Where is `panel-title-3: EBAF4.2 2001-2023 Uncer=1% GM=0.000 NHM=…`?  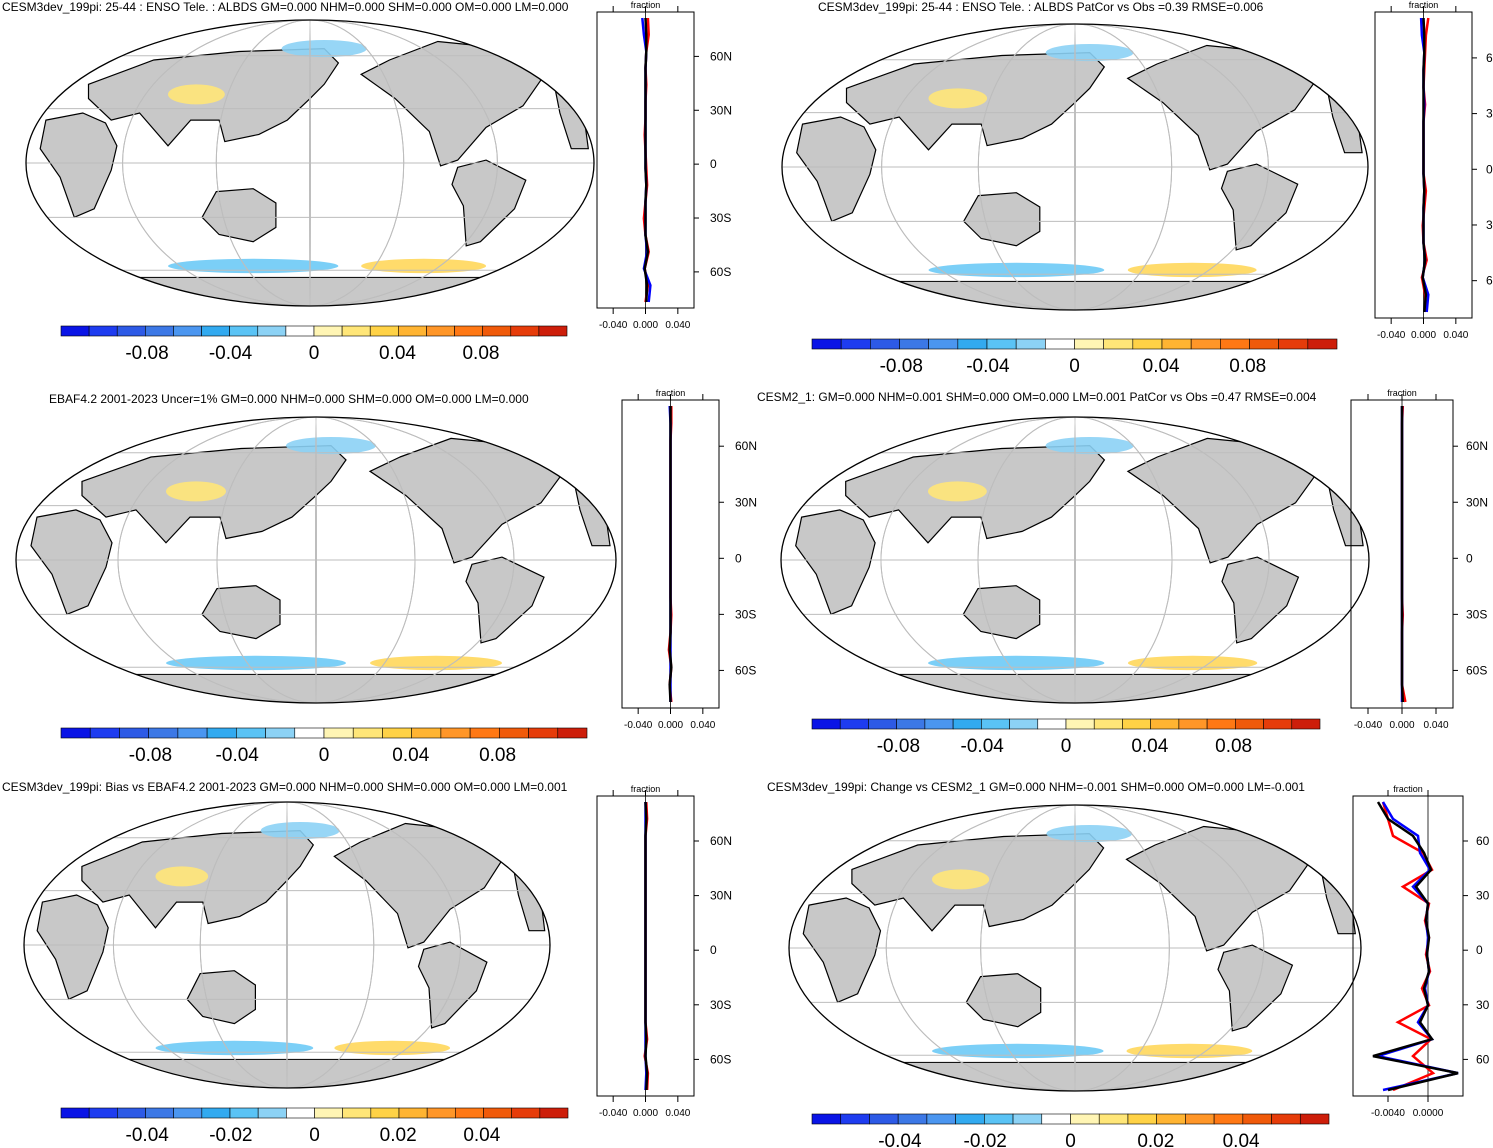
panel-title-3: EBAF4.2 2001-2023 Uncer=1% GM=0.000 NHM=… is located at coordinates (289, 399).